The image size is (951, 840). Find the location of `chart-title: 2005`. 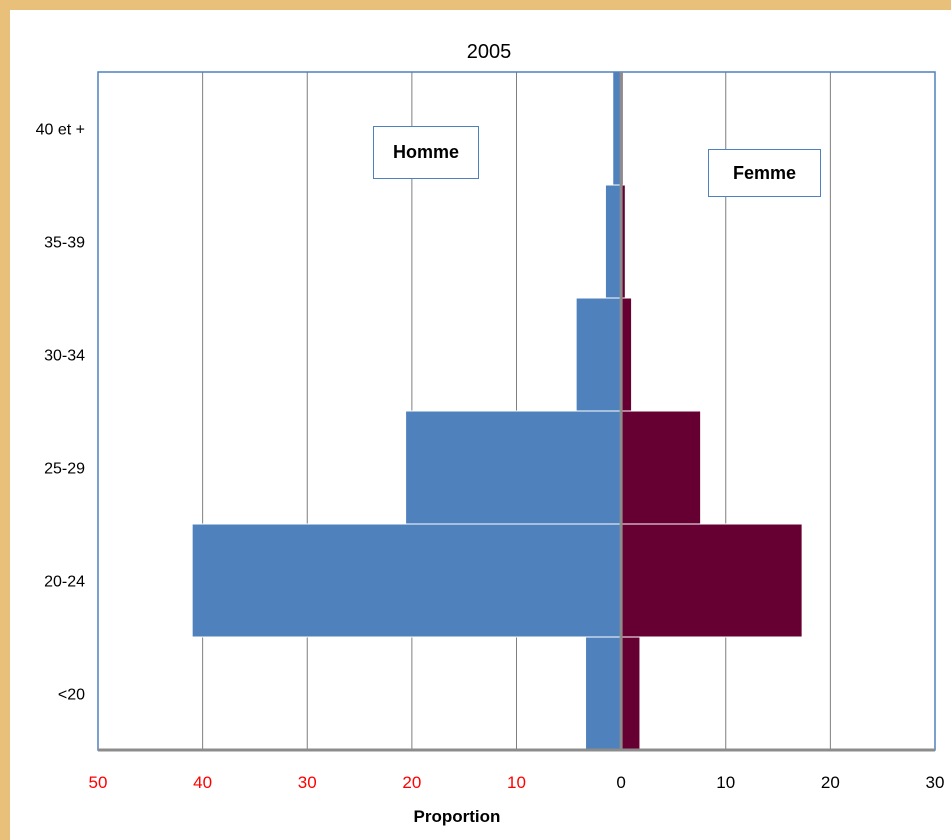

chart-title: 2005 is located at coordinates (489, 52).